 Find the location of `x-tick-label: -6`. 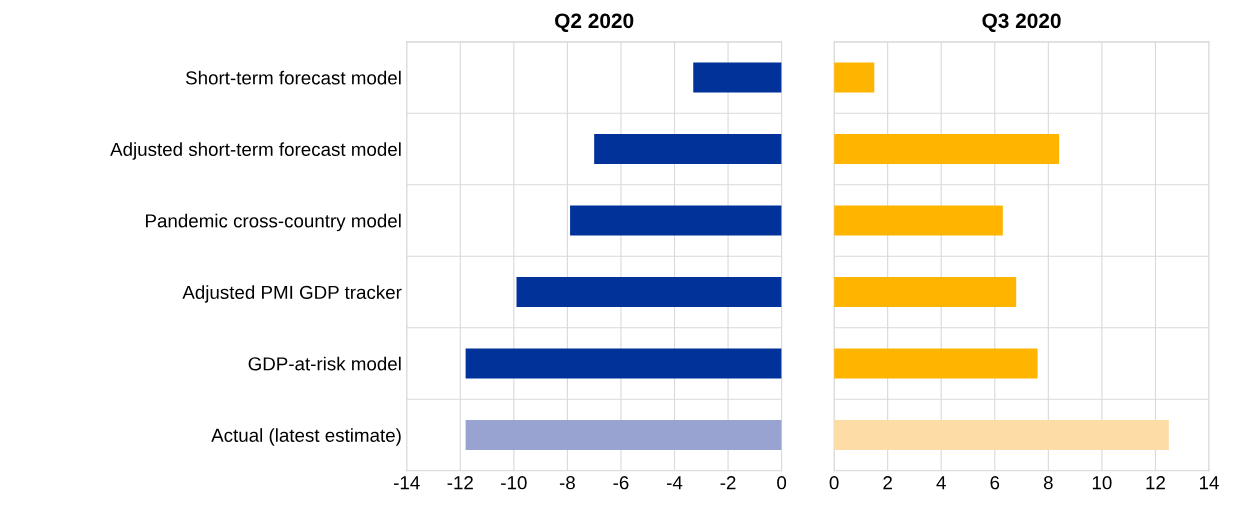

x-tick-label: -6 is located at coordinates (621, 483).